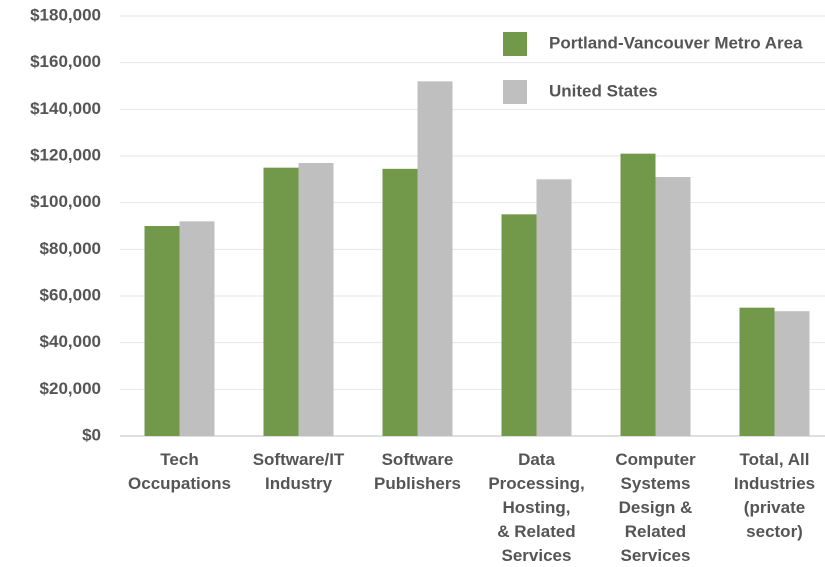  Describe the element at coordinates (179, 471) in the screenshot. I see `x-tick-label: Tech Occupations` at that location.